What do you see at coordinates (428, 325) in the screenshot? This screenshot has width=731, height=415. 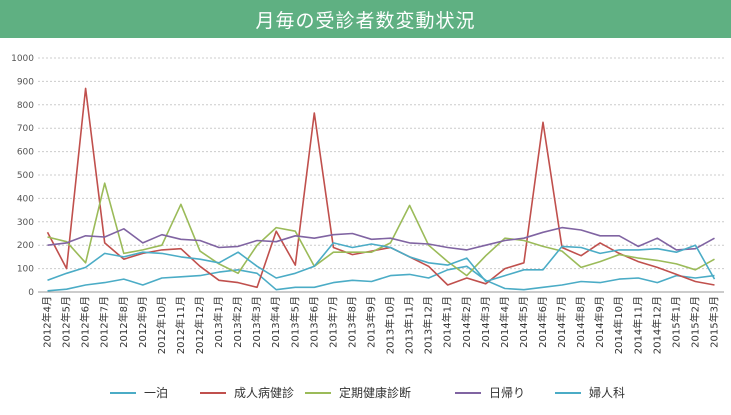 I see `x-tick-label: 2013年12月` at bounding box center [428, 325].